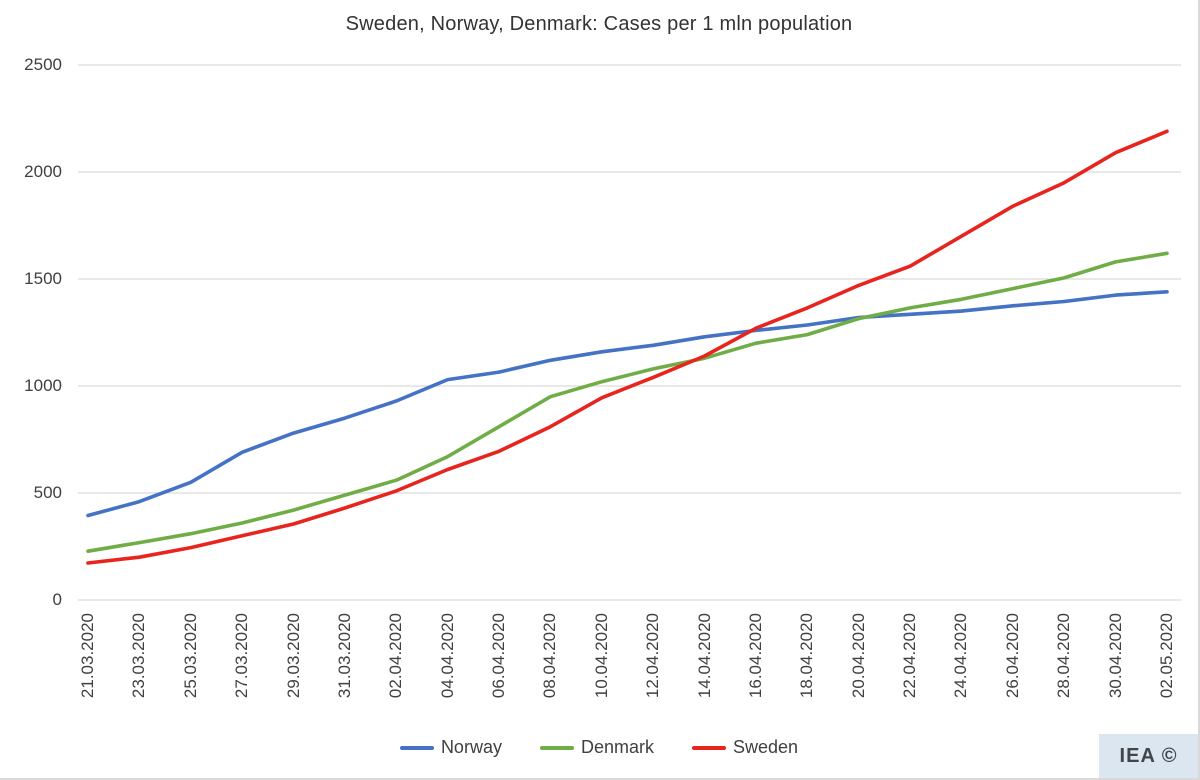 Image resolution: width=1200 pixels, height=780 pixels. Describe the element at coordinates (1115, 656) in the screenshot. I see `x-axis-tick-label: 30.04.2020` at that location.